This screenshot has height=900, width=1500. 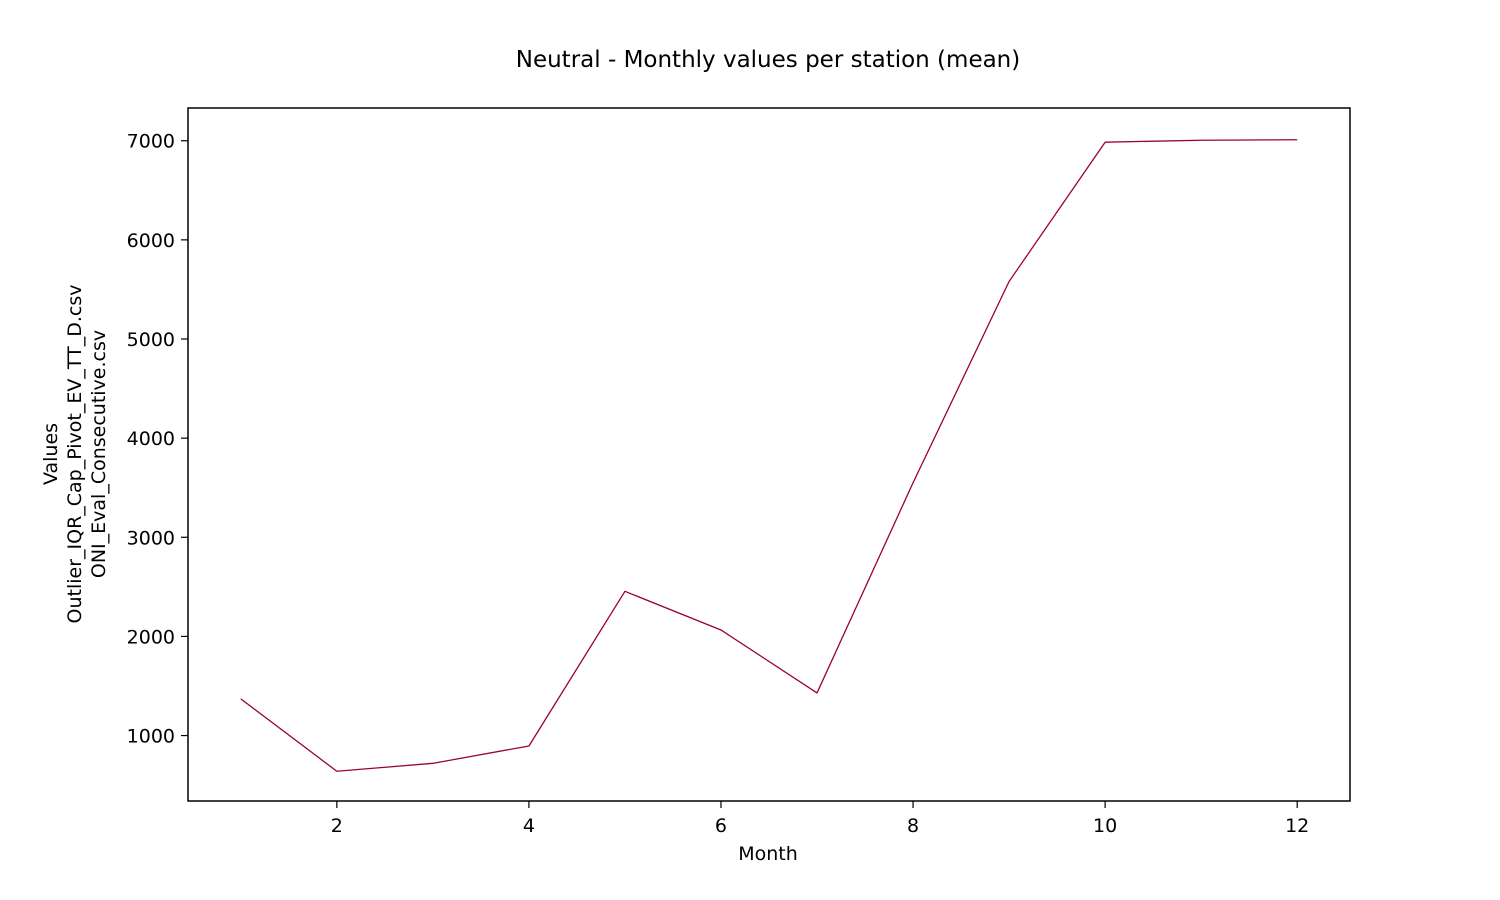 What do you see at coordinates (51, 454) in the screenshot?
I see `y-axis-title-line-1: Values` at bounding box center [51, 454].